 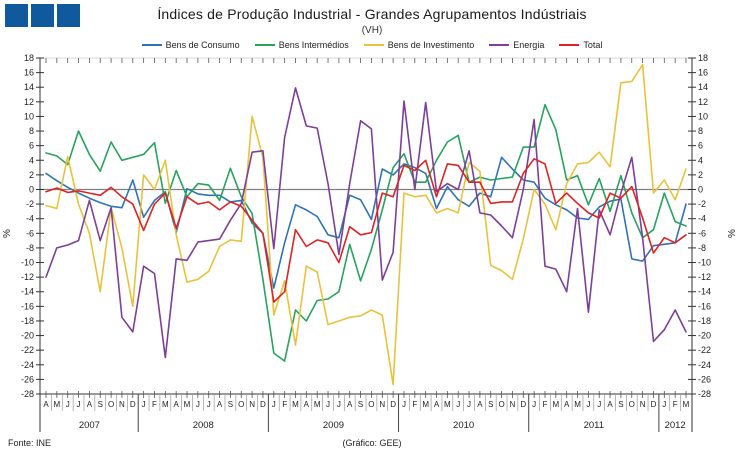 What do you see at coordinates (704, 336) in the screenshot?
I see `y-tick-label-right: -20` at bounding box center [704, 336].